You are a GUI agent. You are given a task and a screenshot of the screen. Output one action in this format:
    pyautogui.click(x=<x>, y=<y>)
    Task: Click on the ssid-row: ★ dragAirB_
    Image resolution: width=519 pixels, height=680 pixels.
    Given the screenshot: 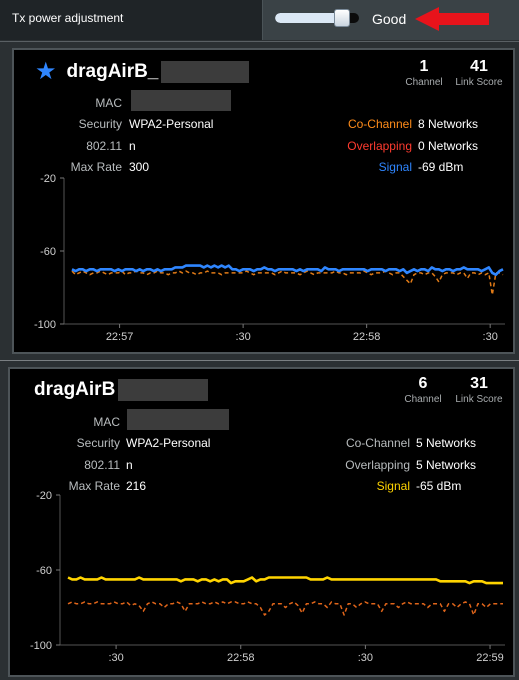 What is the action you would take?
    pyautogui.click(x=142, y=71)
    